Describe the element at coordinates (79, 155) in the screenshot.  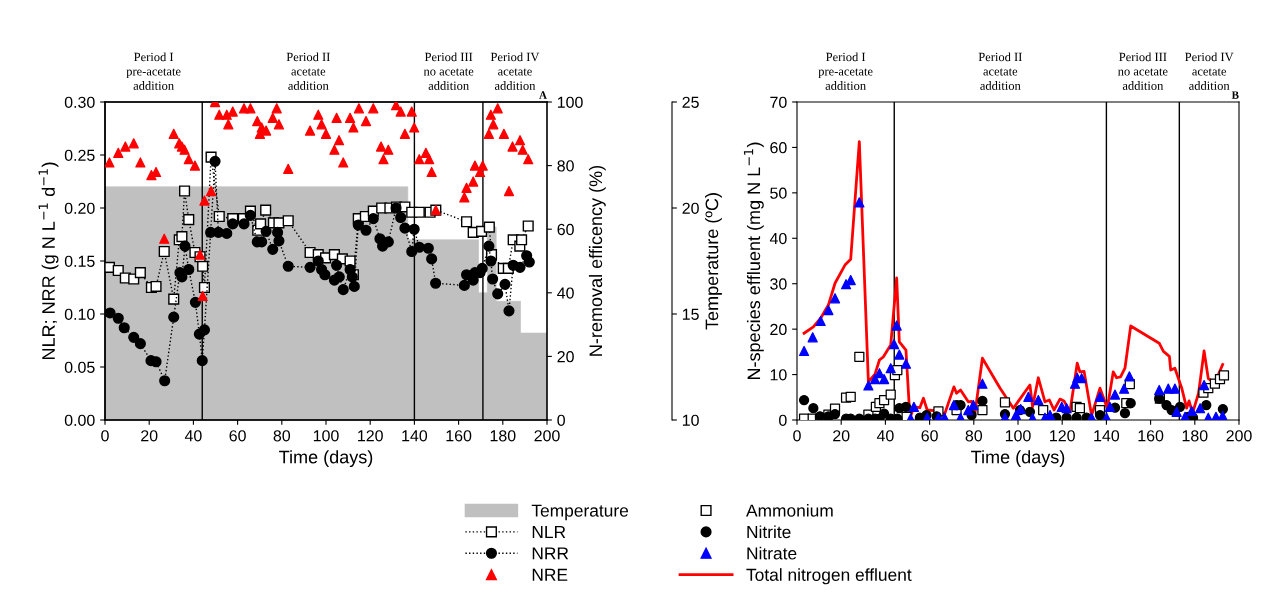
I see `y-tick-label: 0.25` at that location.